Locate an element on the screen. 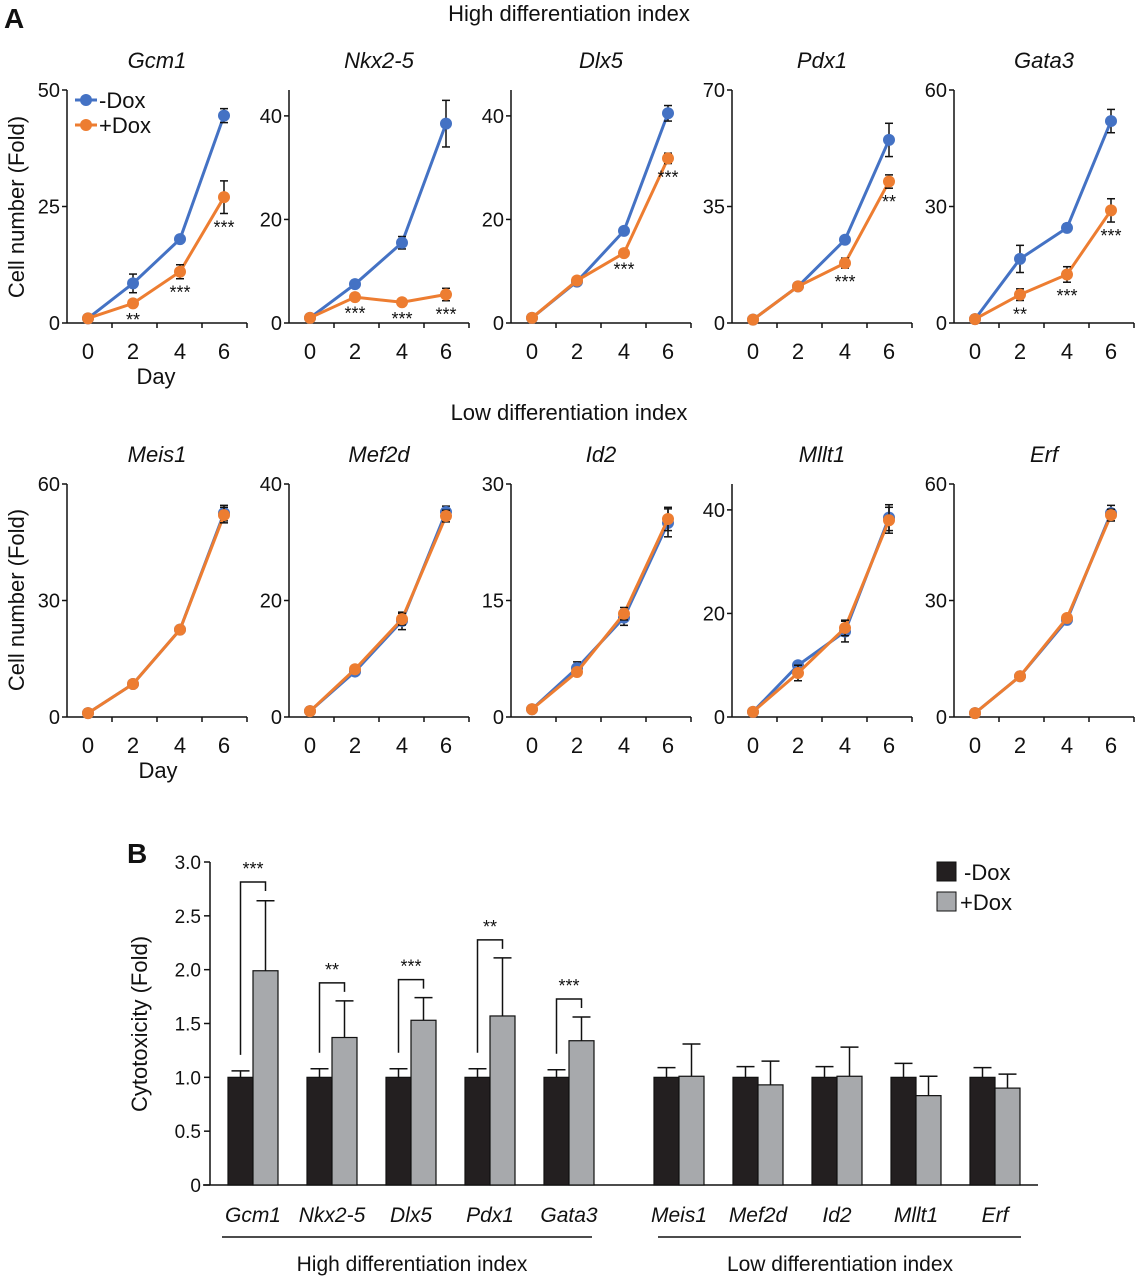  subplot-title: Erf is located at coordinates (1045, 454).